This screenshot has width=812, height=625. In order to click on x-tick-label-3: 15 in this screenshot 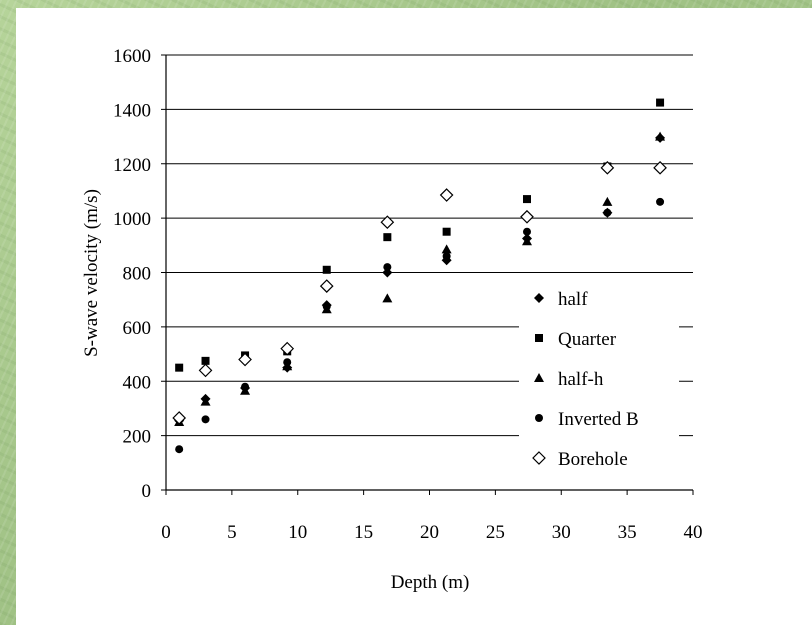, I will do `click(363, 532)`.